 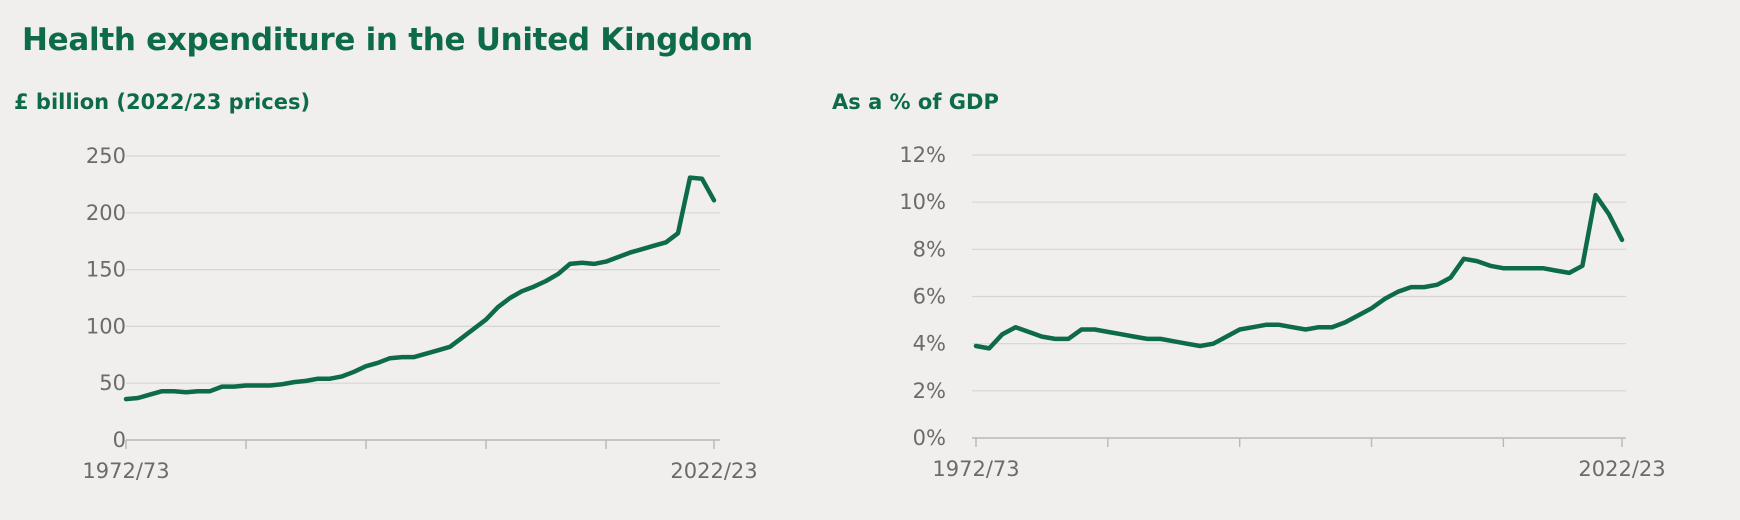 I want to click on left-chart-title: £ billion (2022/23 prices), so click(x=162, y=102).